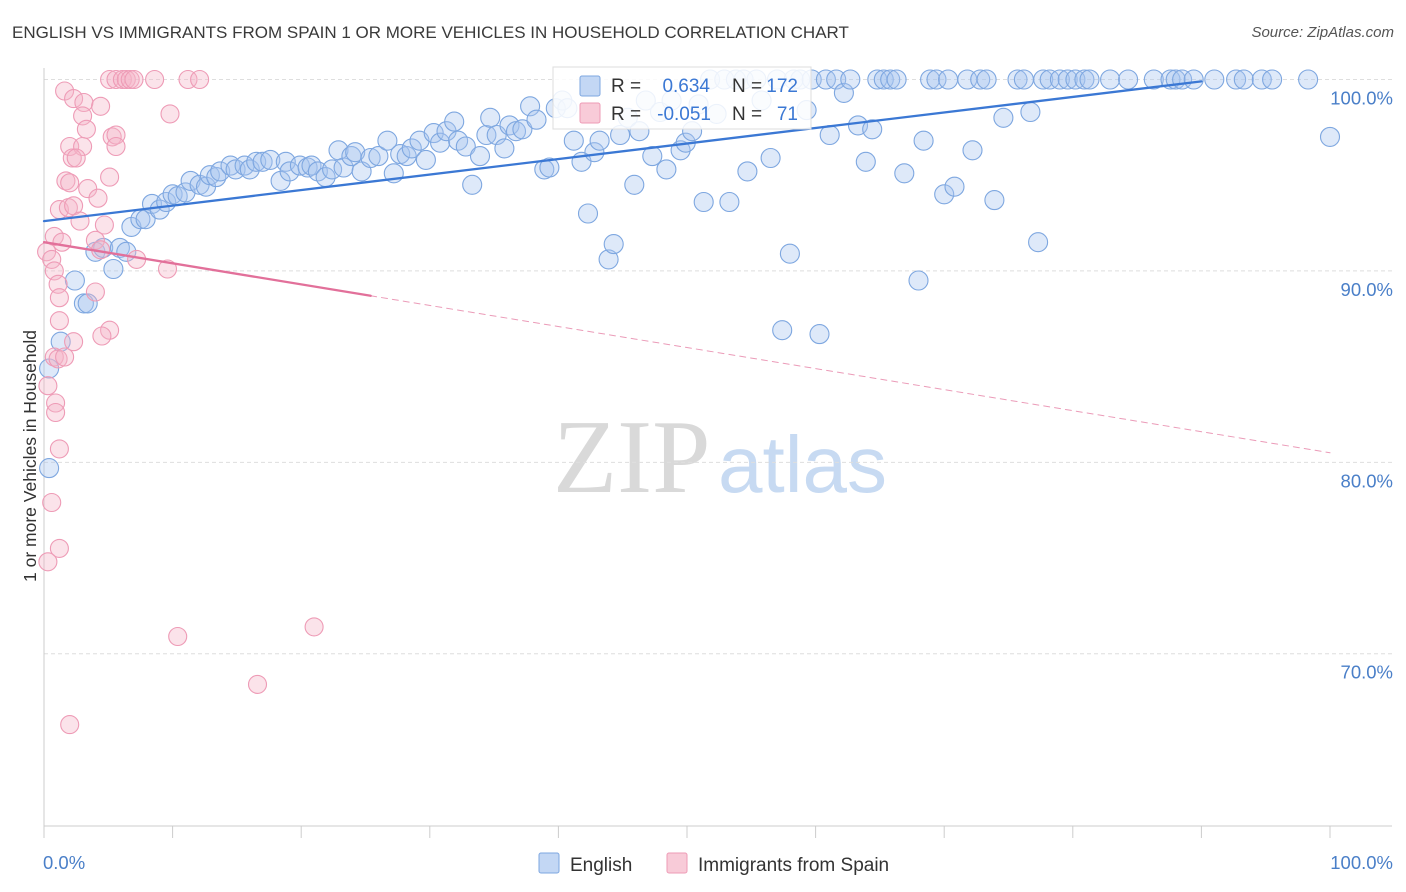 The image size is (1406, 892). I want to click on legend-item-spain: Immigrants from Spain, so click(777, 864).